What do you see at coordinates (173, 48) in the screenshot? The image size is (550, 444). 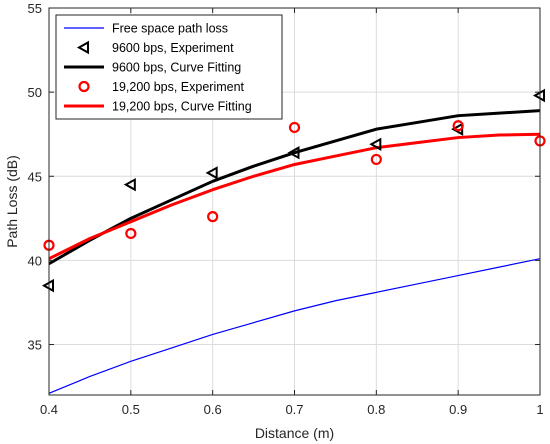 I see `legend-label-1: 9600 bps, Experiment` at bounding box center [173, 48].